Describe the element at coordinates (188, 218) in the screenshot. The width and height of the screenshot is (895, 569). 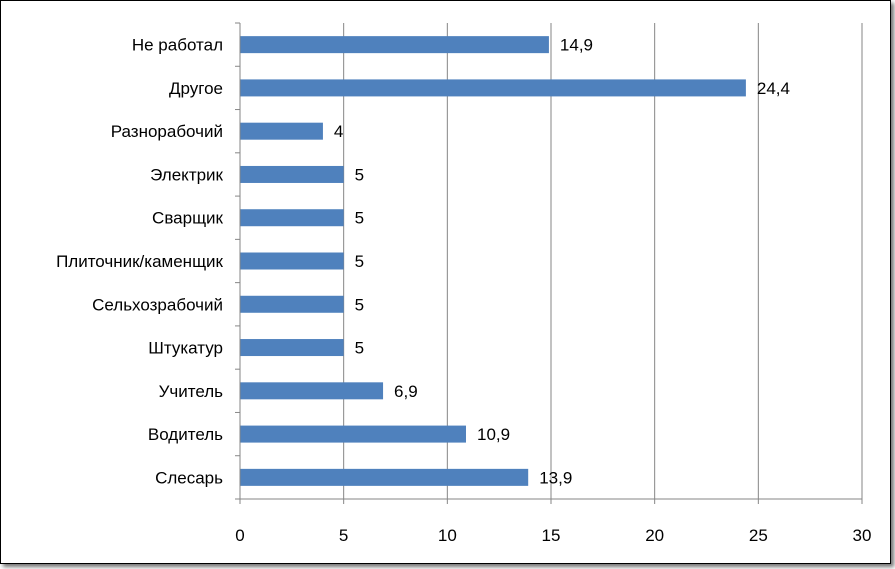
I see `category-label: Сварщик` at that location.